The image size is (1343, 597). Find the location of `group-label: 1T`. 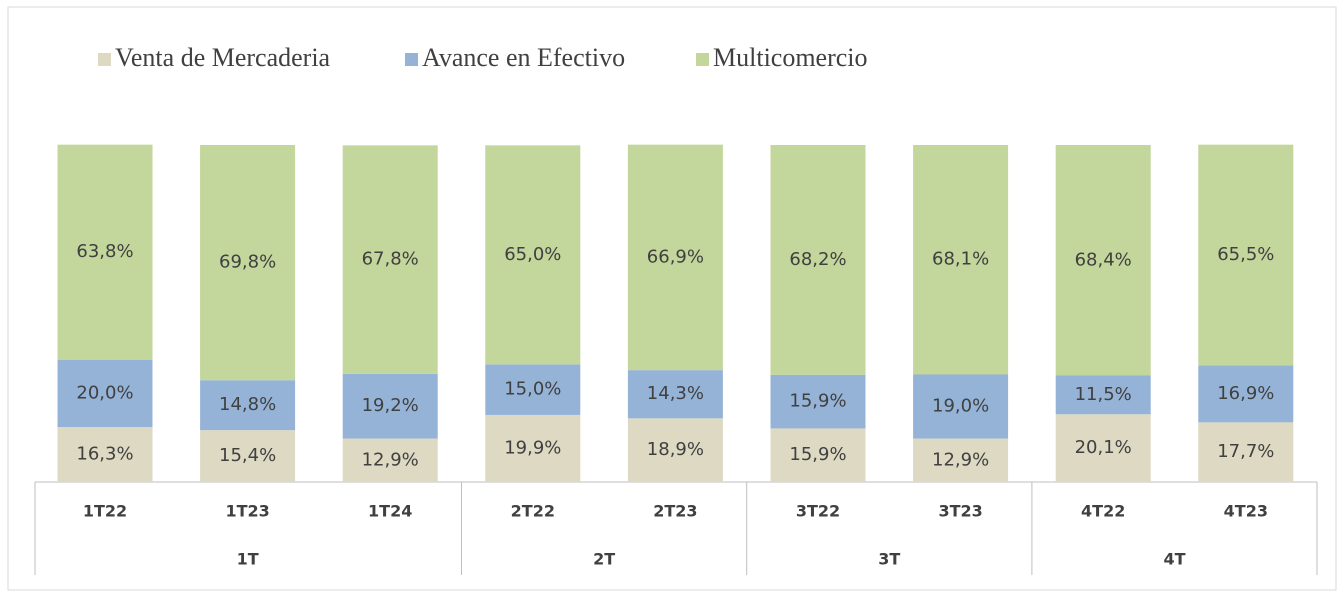

group-label: 1T is located at coordinates (248, 559).